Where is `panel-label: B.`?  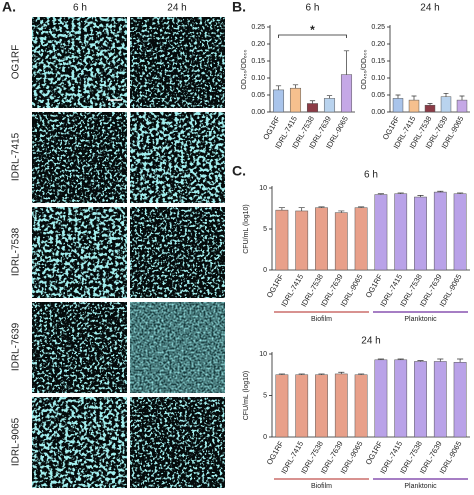 panel-label: B. is located at coordinates (239, 7).